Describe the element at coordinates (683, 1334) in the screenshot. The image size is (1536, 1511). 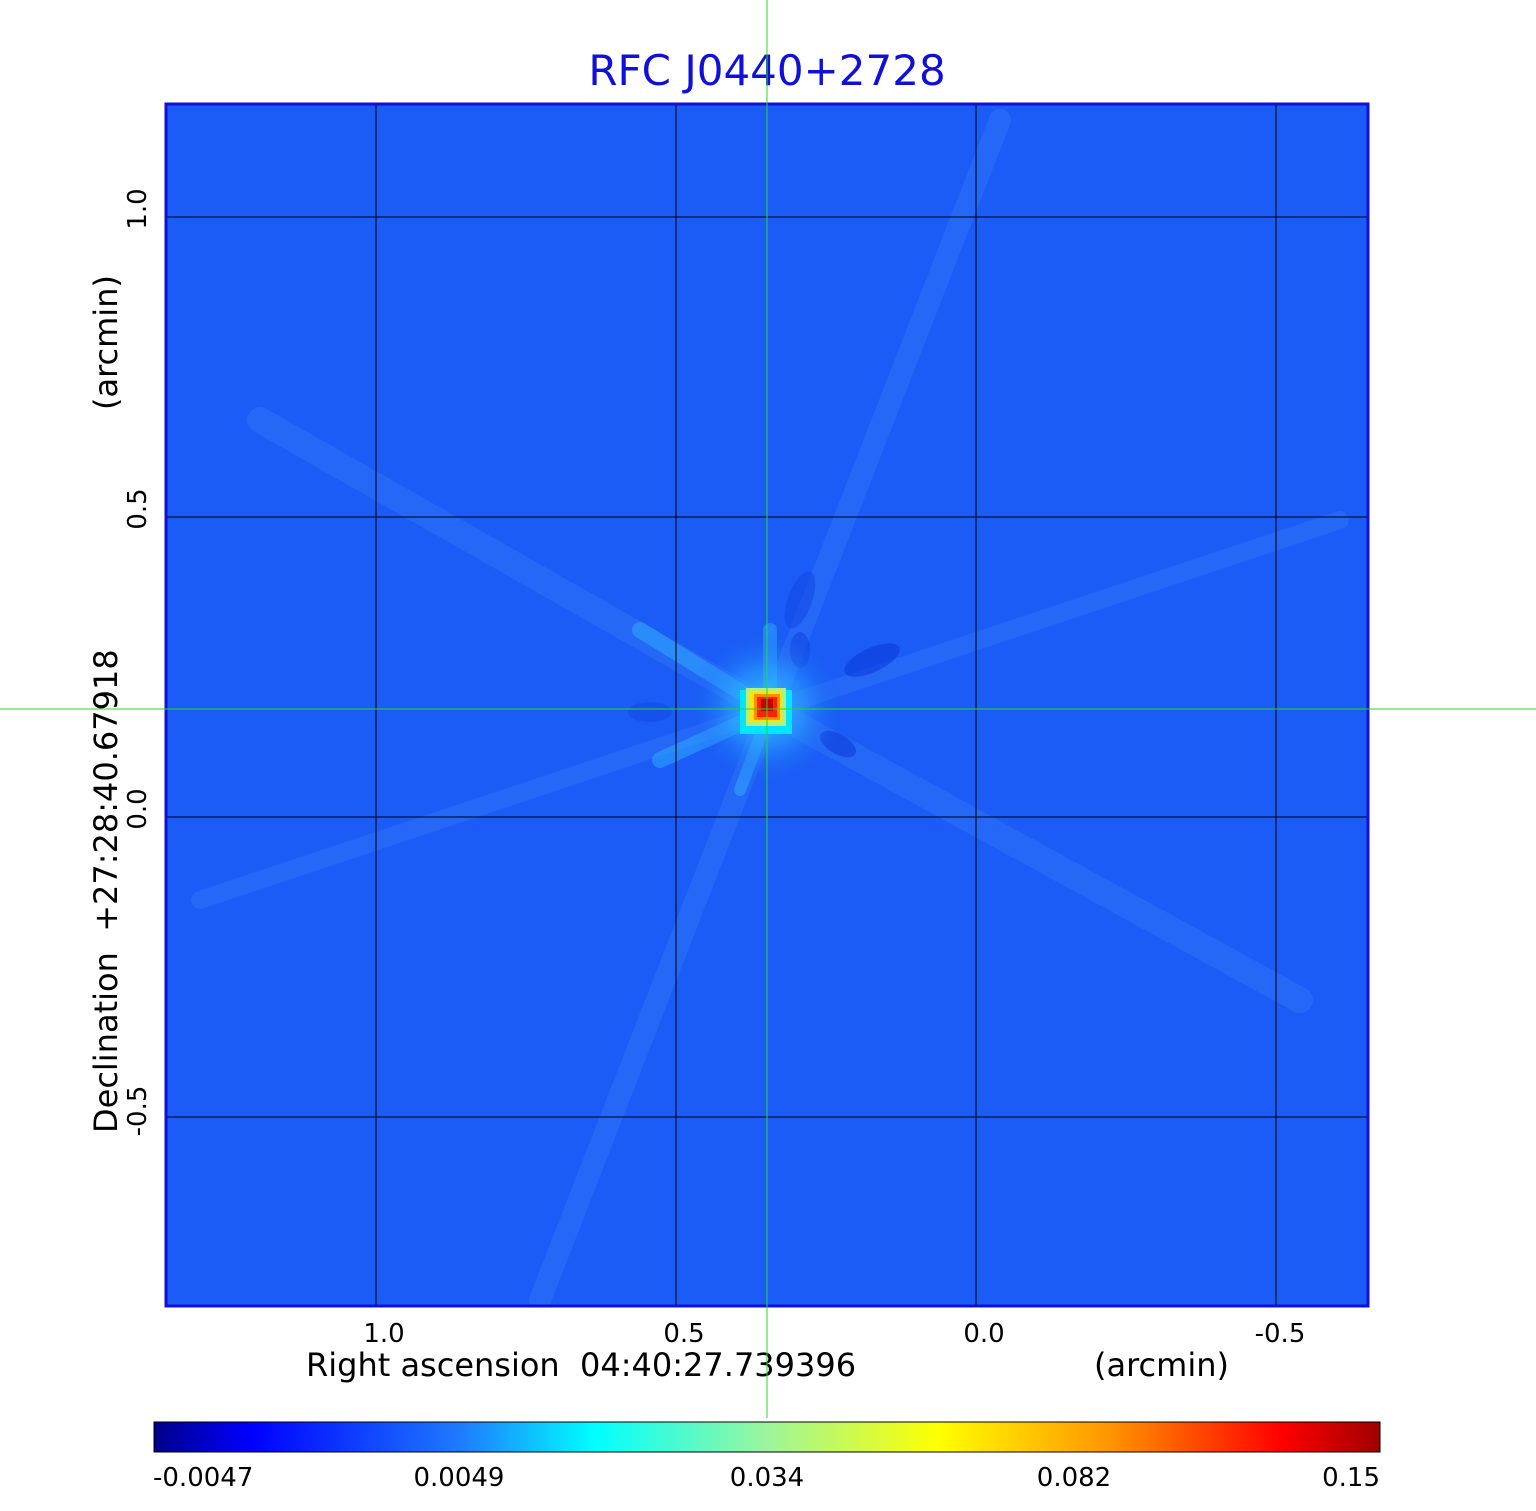
I see `x-tick-label: 0.5` at that location.